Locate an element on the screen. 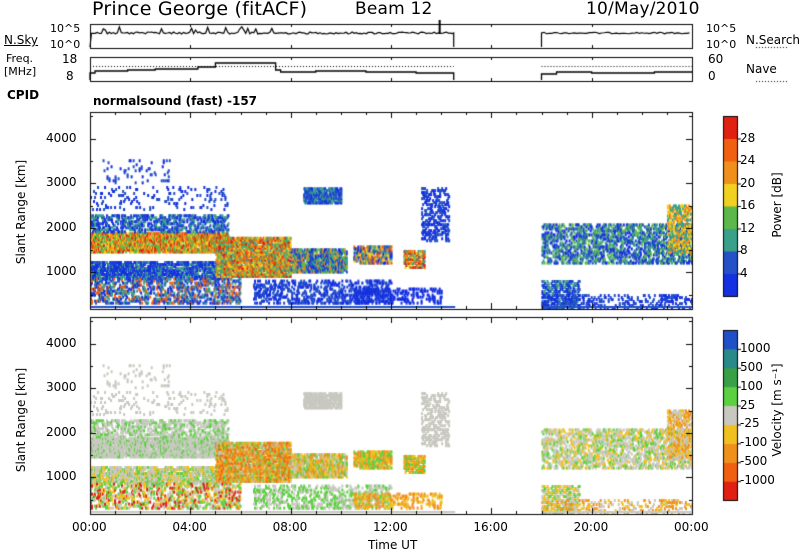  x-tick-label: 12:00 is located at coordinates (390, 527).